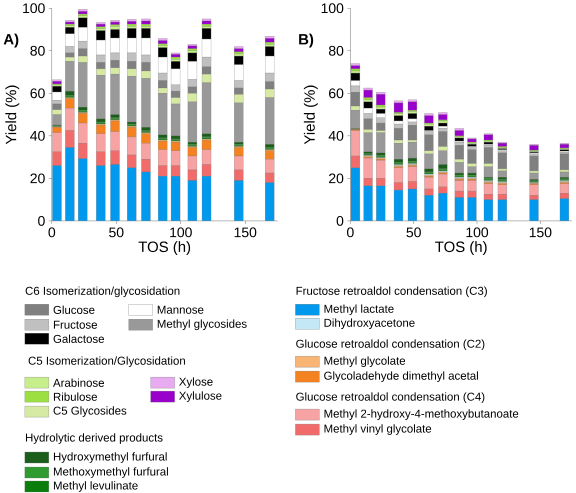 The width and height of the screenshot is (576, 493). I want to click on legend-label: Methyl glycosides, so click(202, 324).